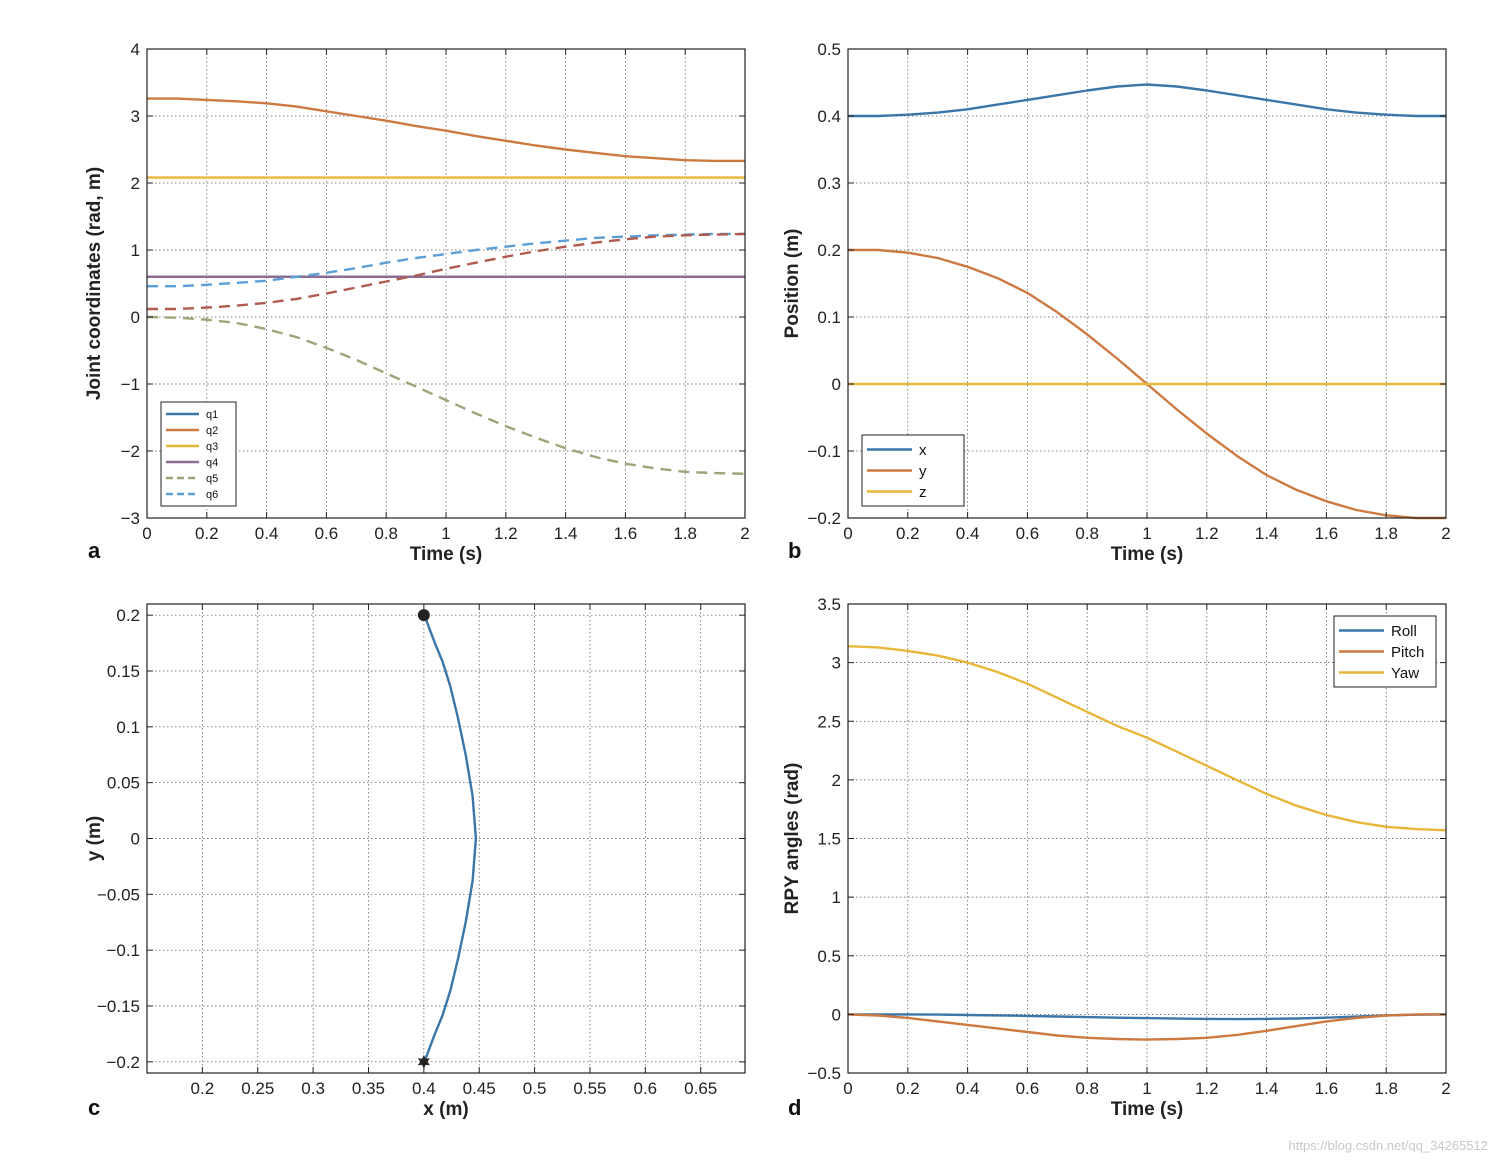 The height and width of the screenshot is (1165, 1500). Describe the element at coordinates (212, 447) in the screenshot. I see `legend-label-q3: q3` at that location.